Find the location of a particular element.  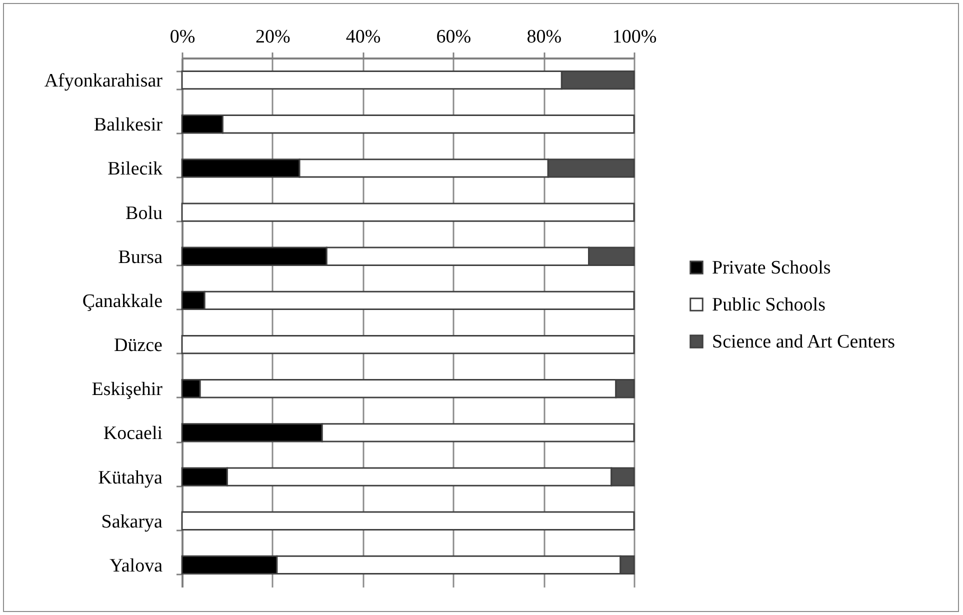

legend-label: Public Schools is located at coordinates (769, 305).